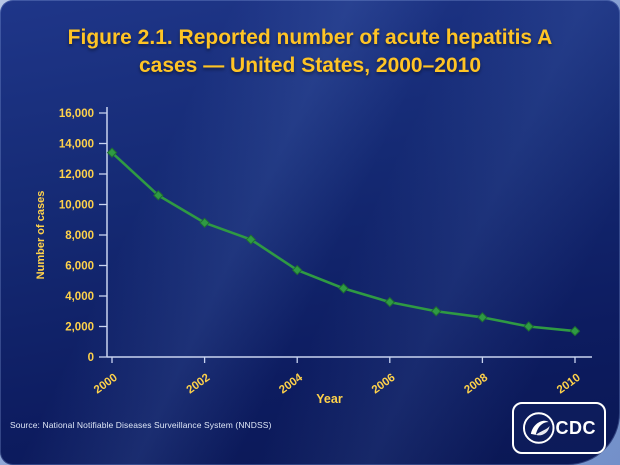 This screenshot has height=465, width=620. I want to click on svg-text: 2000, so click(106, 384).